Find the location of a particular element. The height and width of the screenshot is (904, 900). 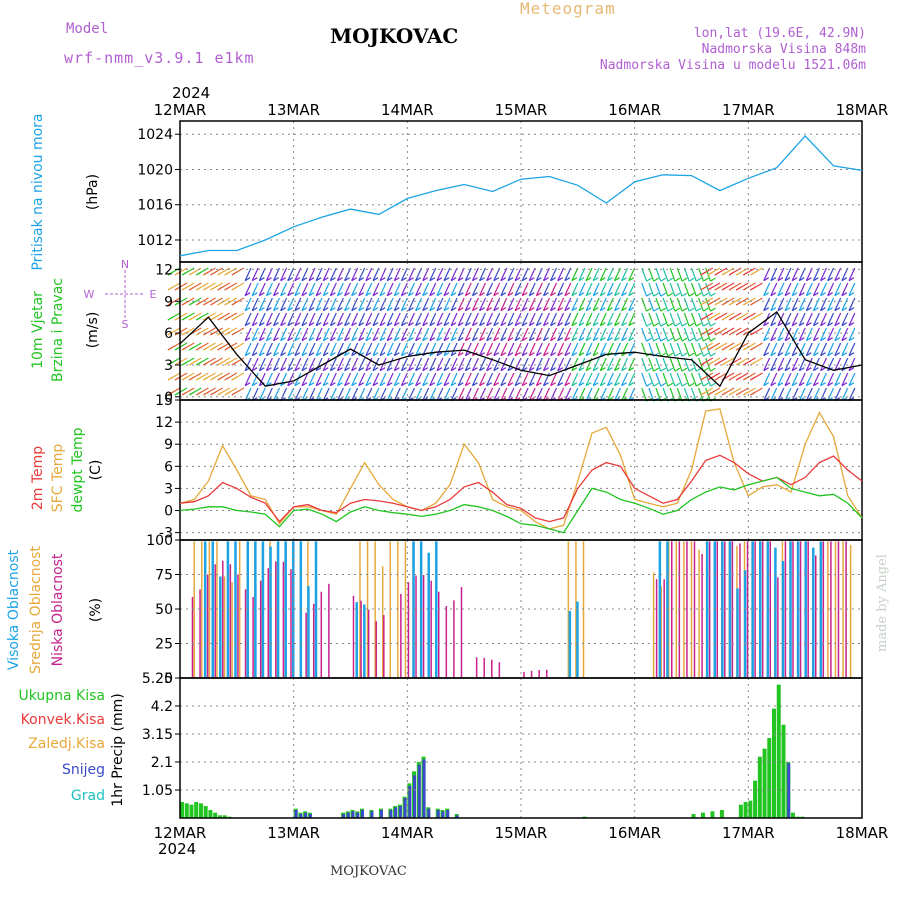

precip-bar-snow is located at coordinates (400, 812).